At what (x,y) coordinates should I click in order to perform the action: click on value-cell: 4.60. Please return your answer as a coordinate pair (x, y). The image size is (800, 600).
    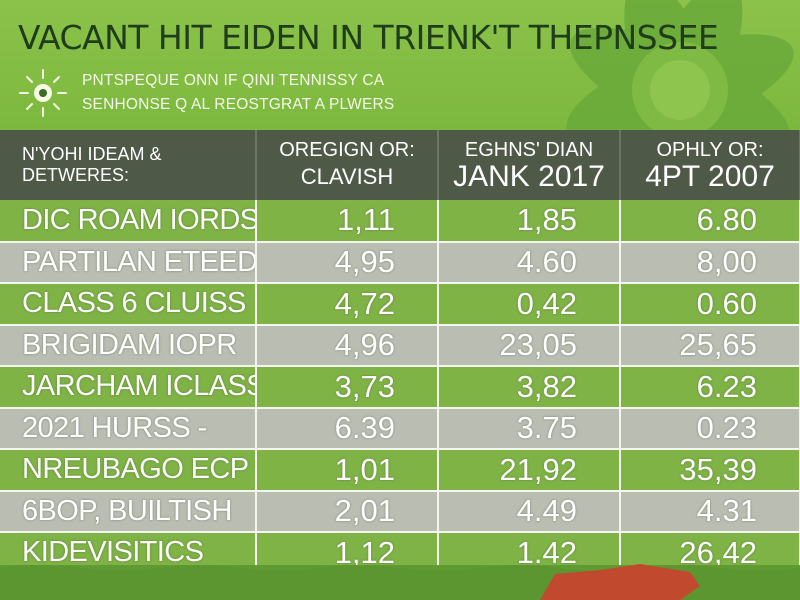
    Looking at the image, I should click on (529, 262).